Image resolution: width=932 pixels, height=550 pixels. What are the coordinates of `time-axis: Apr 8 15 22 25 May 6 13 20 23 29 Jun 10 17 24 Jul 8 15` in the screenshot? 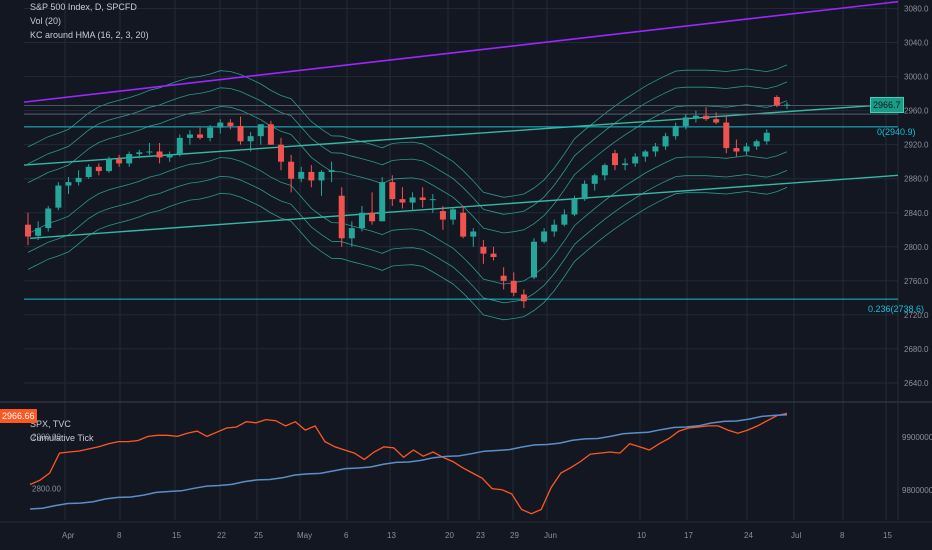 It's located at (466, 535).